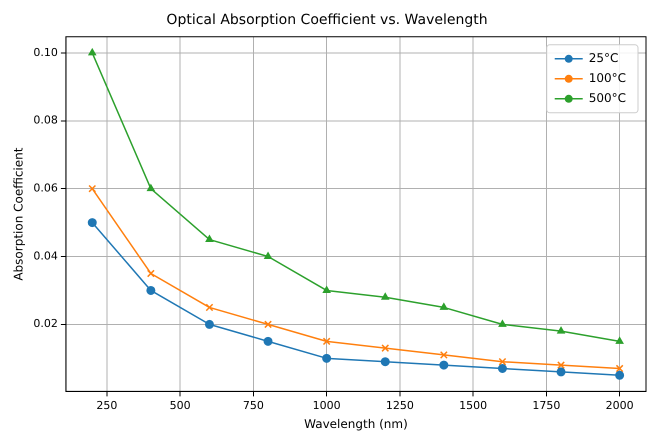 Image resolution: width=662 pixels, height=444 pixels. Describe the element at coordinates (45, 120) in the screenshot. I see `y-tick-label: 0.08` at that location.